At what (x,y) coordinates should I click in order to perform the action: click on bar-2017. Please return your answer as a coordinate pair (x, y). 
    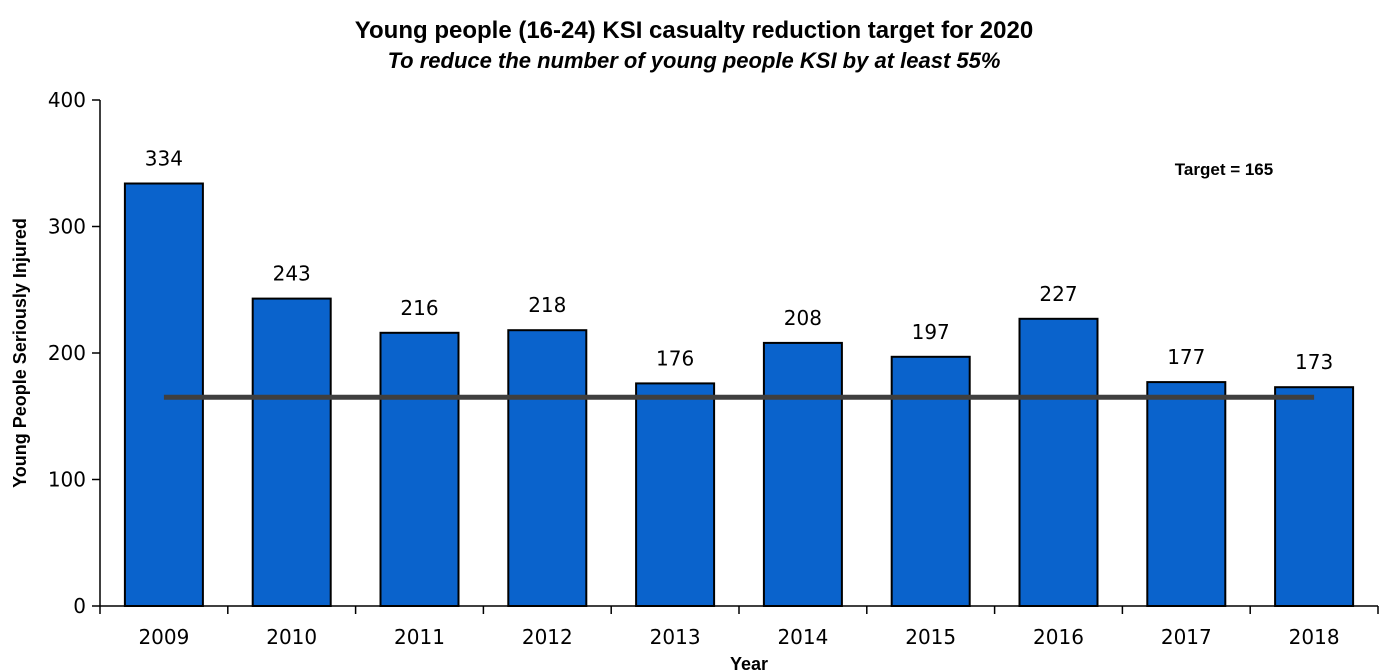
    Looking at the image, I should click on (1186, 494).